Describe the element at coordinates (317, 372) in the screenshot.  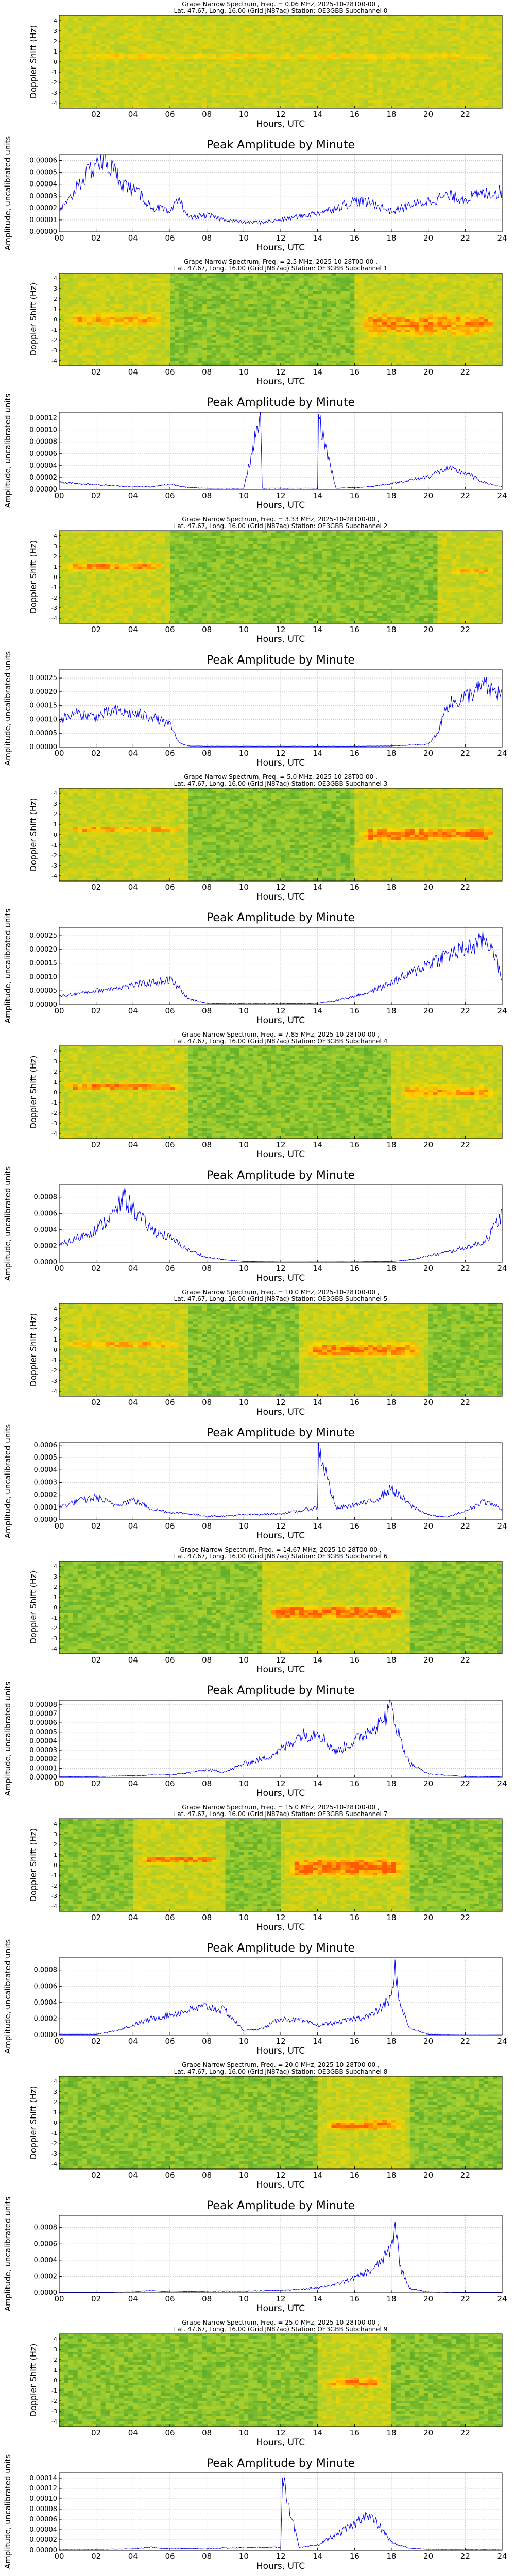
I see `spectrogram-x-tick-label: 14` at that location.